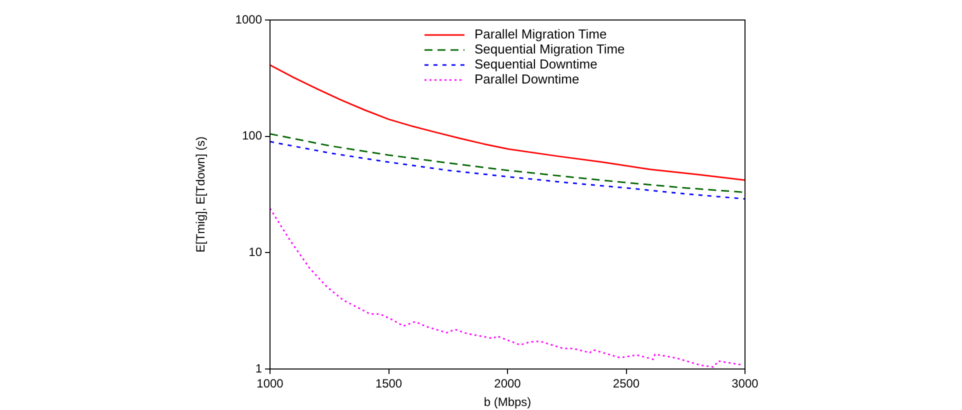 This screenshot has height=410, width=962. Describe the element at coordinates (536, 64) in the screenshot. I see `legend-label: Sequential Downtime` at that location.